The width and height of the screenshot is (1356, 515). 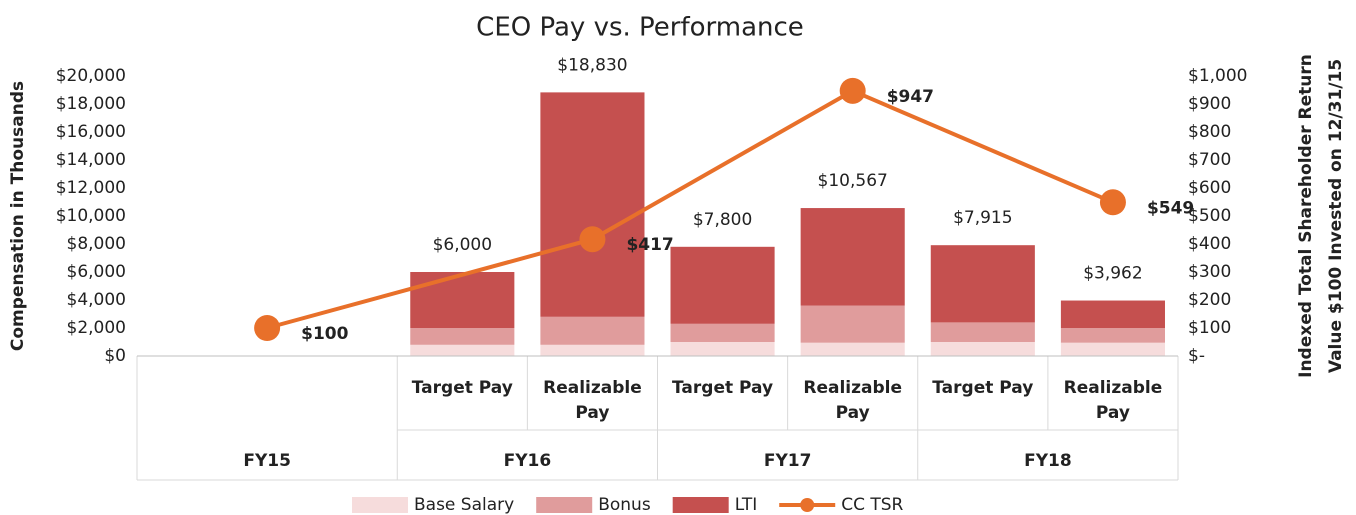 What do you see at coordinates (1209, 216) in the screenshot?
I see `y2-tick-label: $500` at bounding box center [1209, 216].